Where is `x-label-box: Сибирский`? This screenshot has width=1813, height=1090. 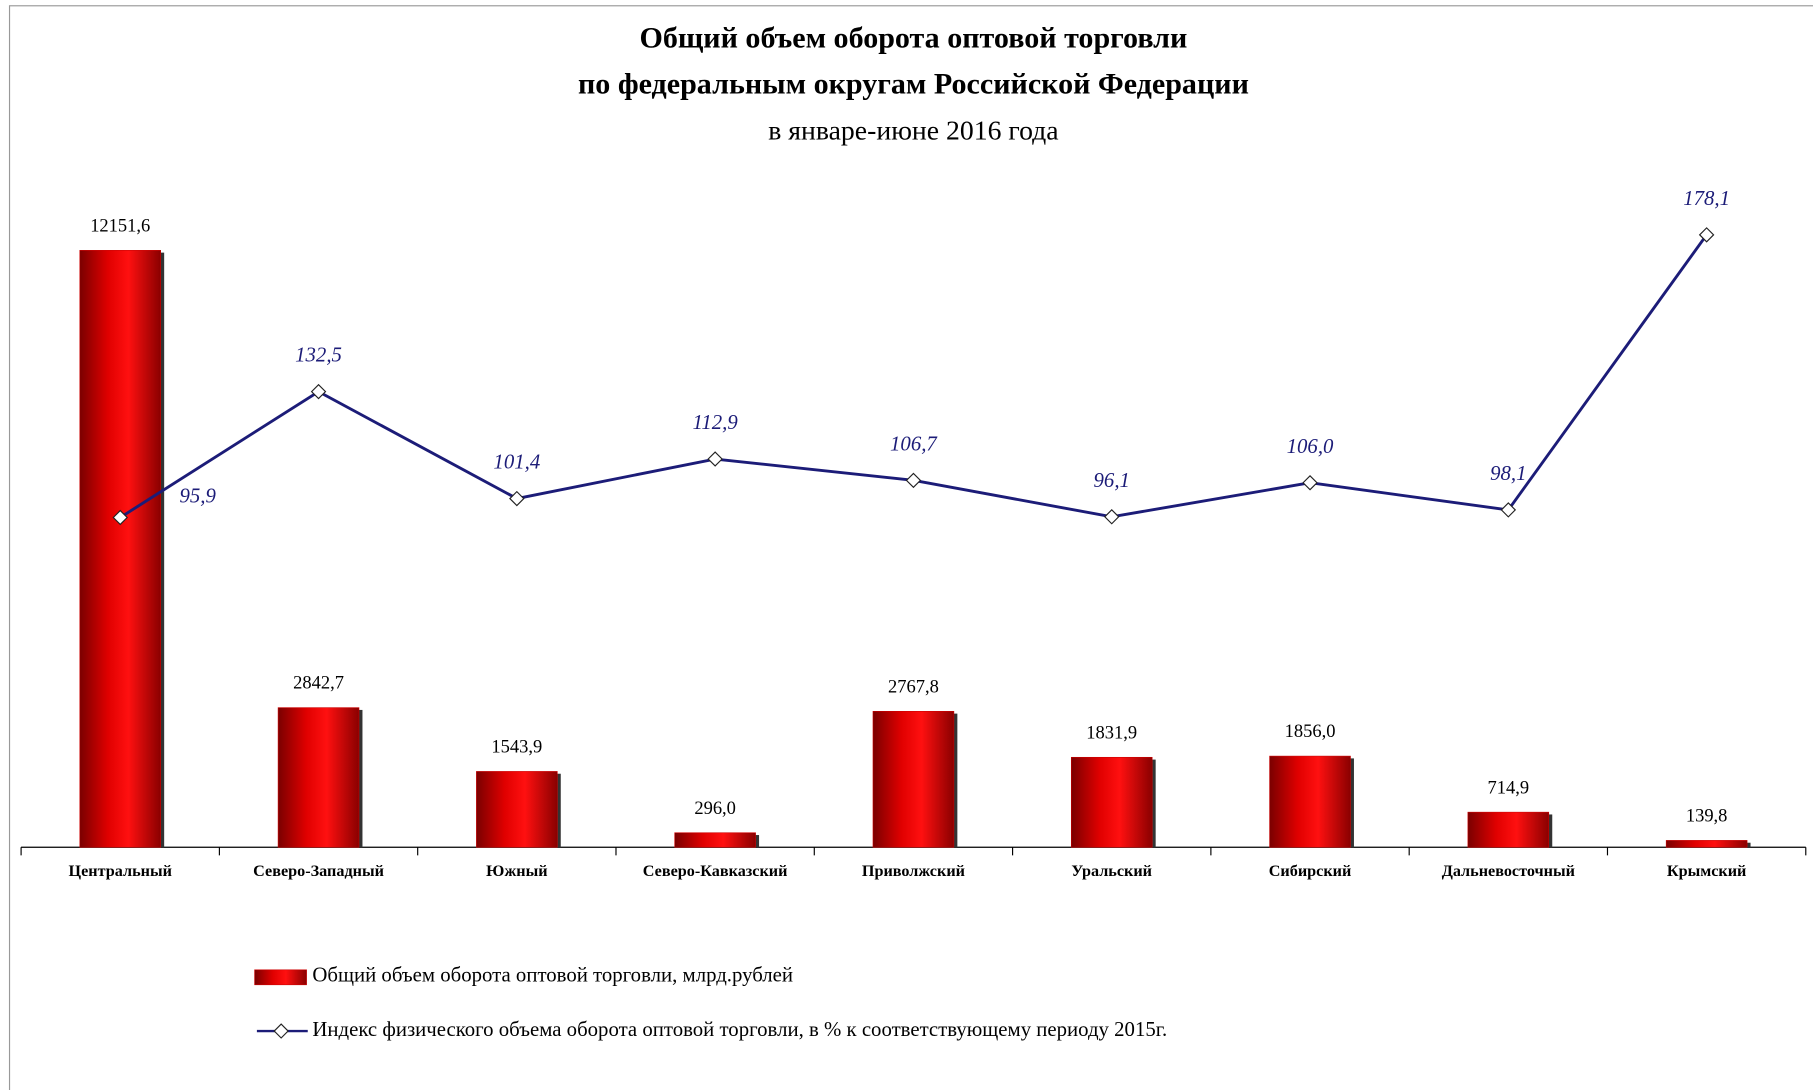 x-label-box: Сибирский is located at coordinates (1310, 872).